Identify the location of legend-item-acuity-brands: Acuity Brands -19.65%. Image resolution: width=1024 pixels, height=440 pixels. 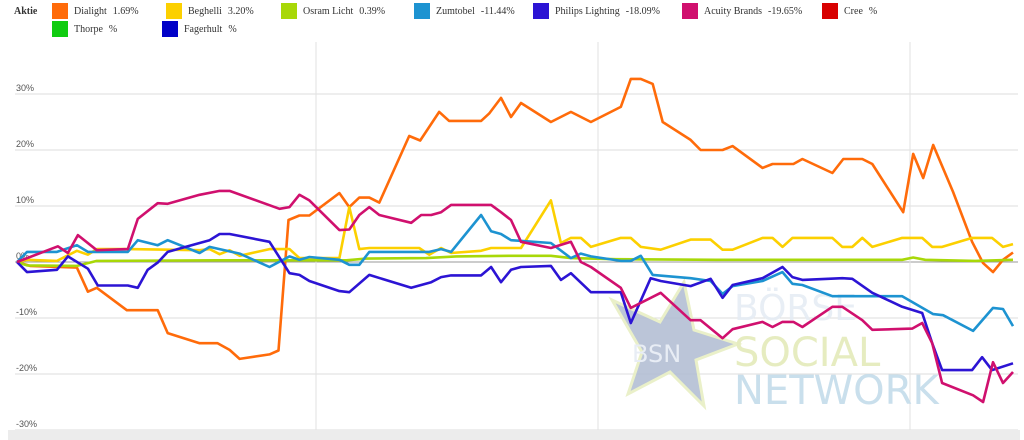
(742, 11).